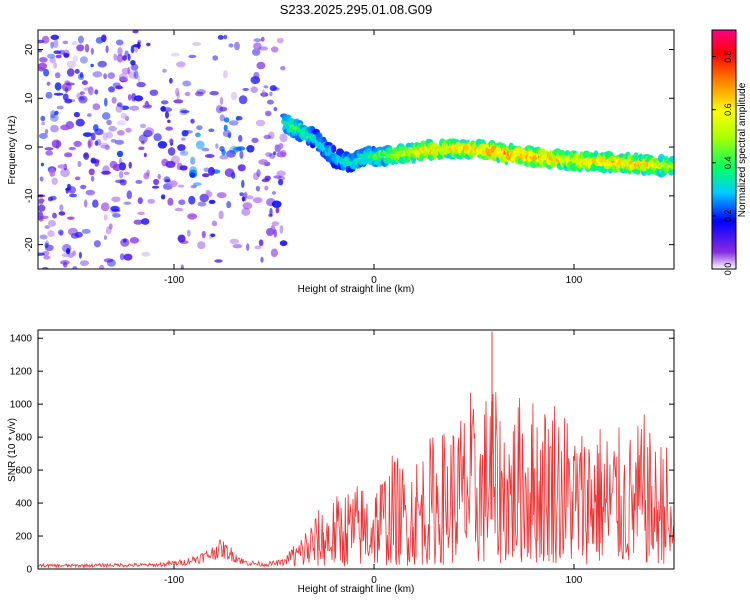 The height and width of the screenshot is (600, 750). I want to click on y-tick-label: -20, so click(29, 244).